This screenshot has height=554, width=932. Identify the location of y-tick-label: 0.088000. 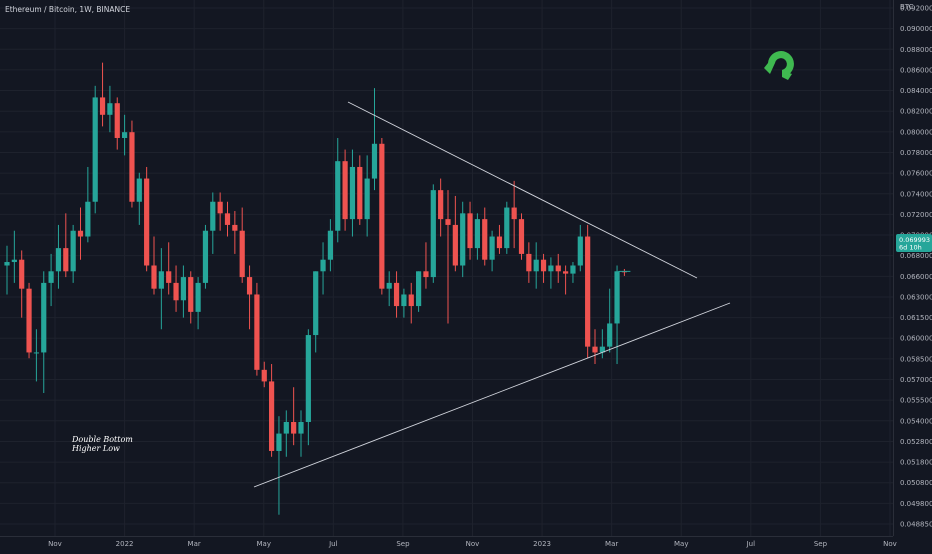
(916, 50).